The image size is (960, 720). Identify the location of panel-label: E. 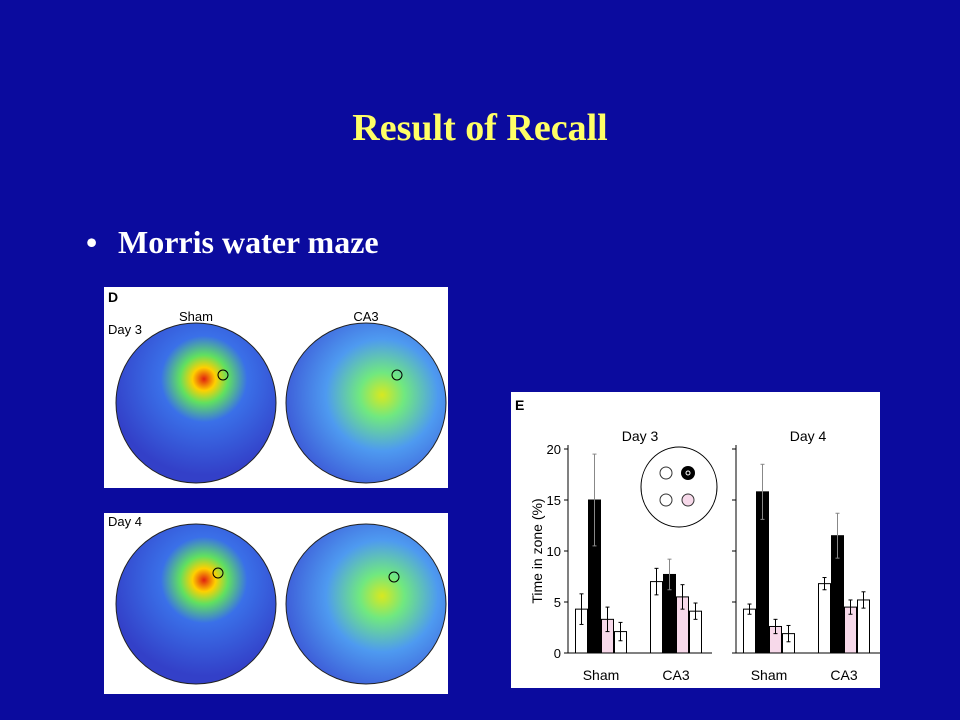
(519, 405).